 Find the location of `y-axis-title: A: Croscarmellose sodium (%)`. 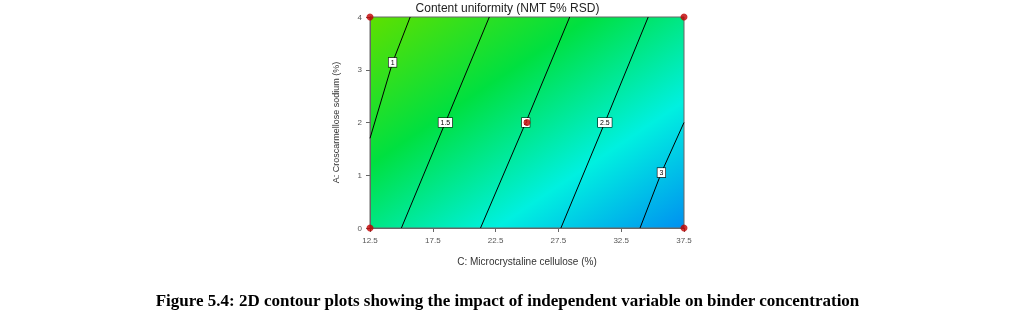

y-axis-title: A: Croscarmellose sodium (%) is located at coordinates (335, 122).